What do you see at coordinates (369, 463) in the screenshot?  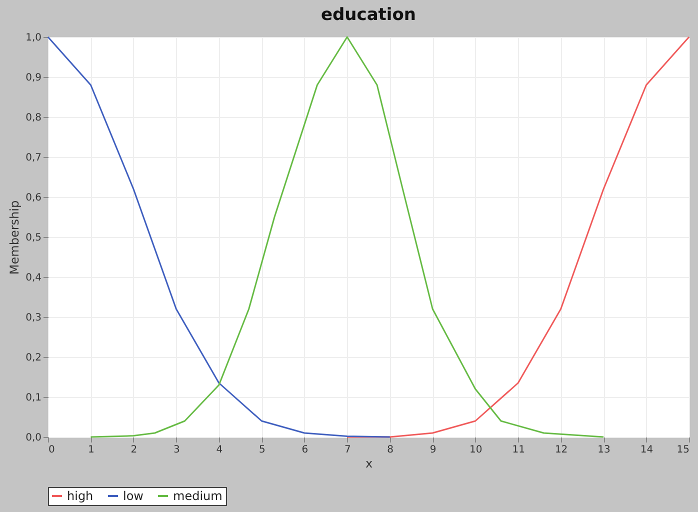 I see `x-axis-title: x` at bounding box center [369, 463].